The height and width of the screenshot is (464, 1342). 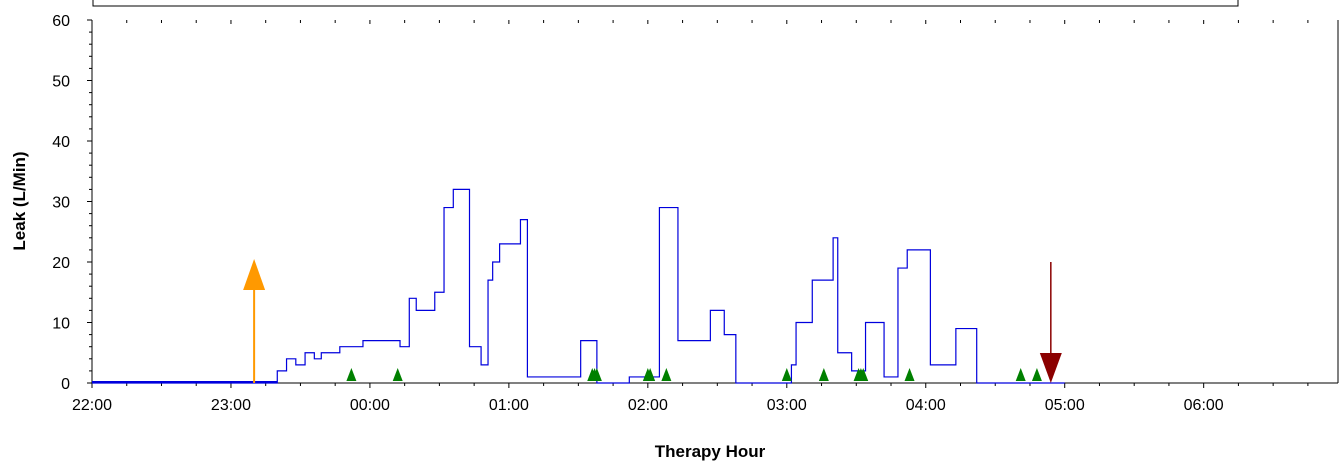 What do you see at coordinates (1065, 405) in the screenshot?
I see `x-tick-label: 05:00` at bounding box center [1065, 405].